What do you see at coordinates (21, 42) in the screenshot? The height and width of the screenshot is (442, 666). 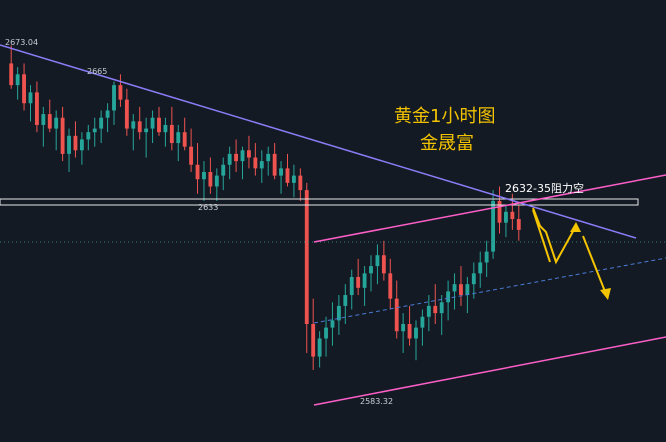 I see `label-high-start: 2673.04` at bounding box center [21, 42].